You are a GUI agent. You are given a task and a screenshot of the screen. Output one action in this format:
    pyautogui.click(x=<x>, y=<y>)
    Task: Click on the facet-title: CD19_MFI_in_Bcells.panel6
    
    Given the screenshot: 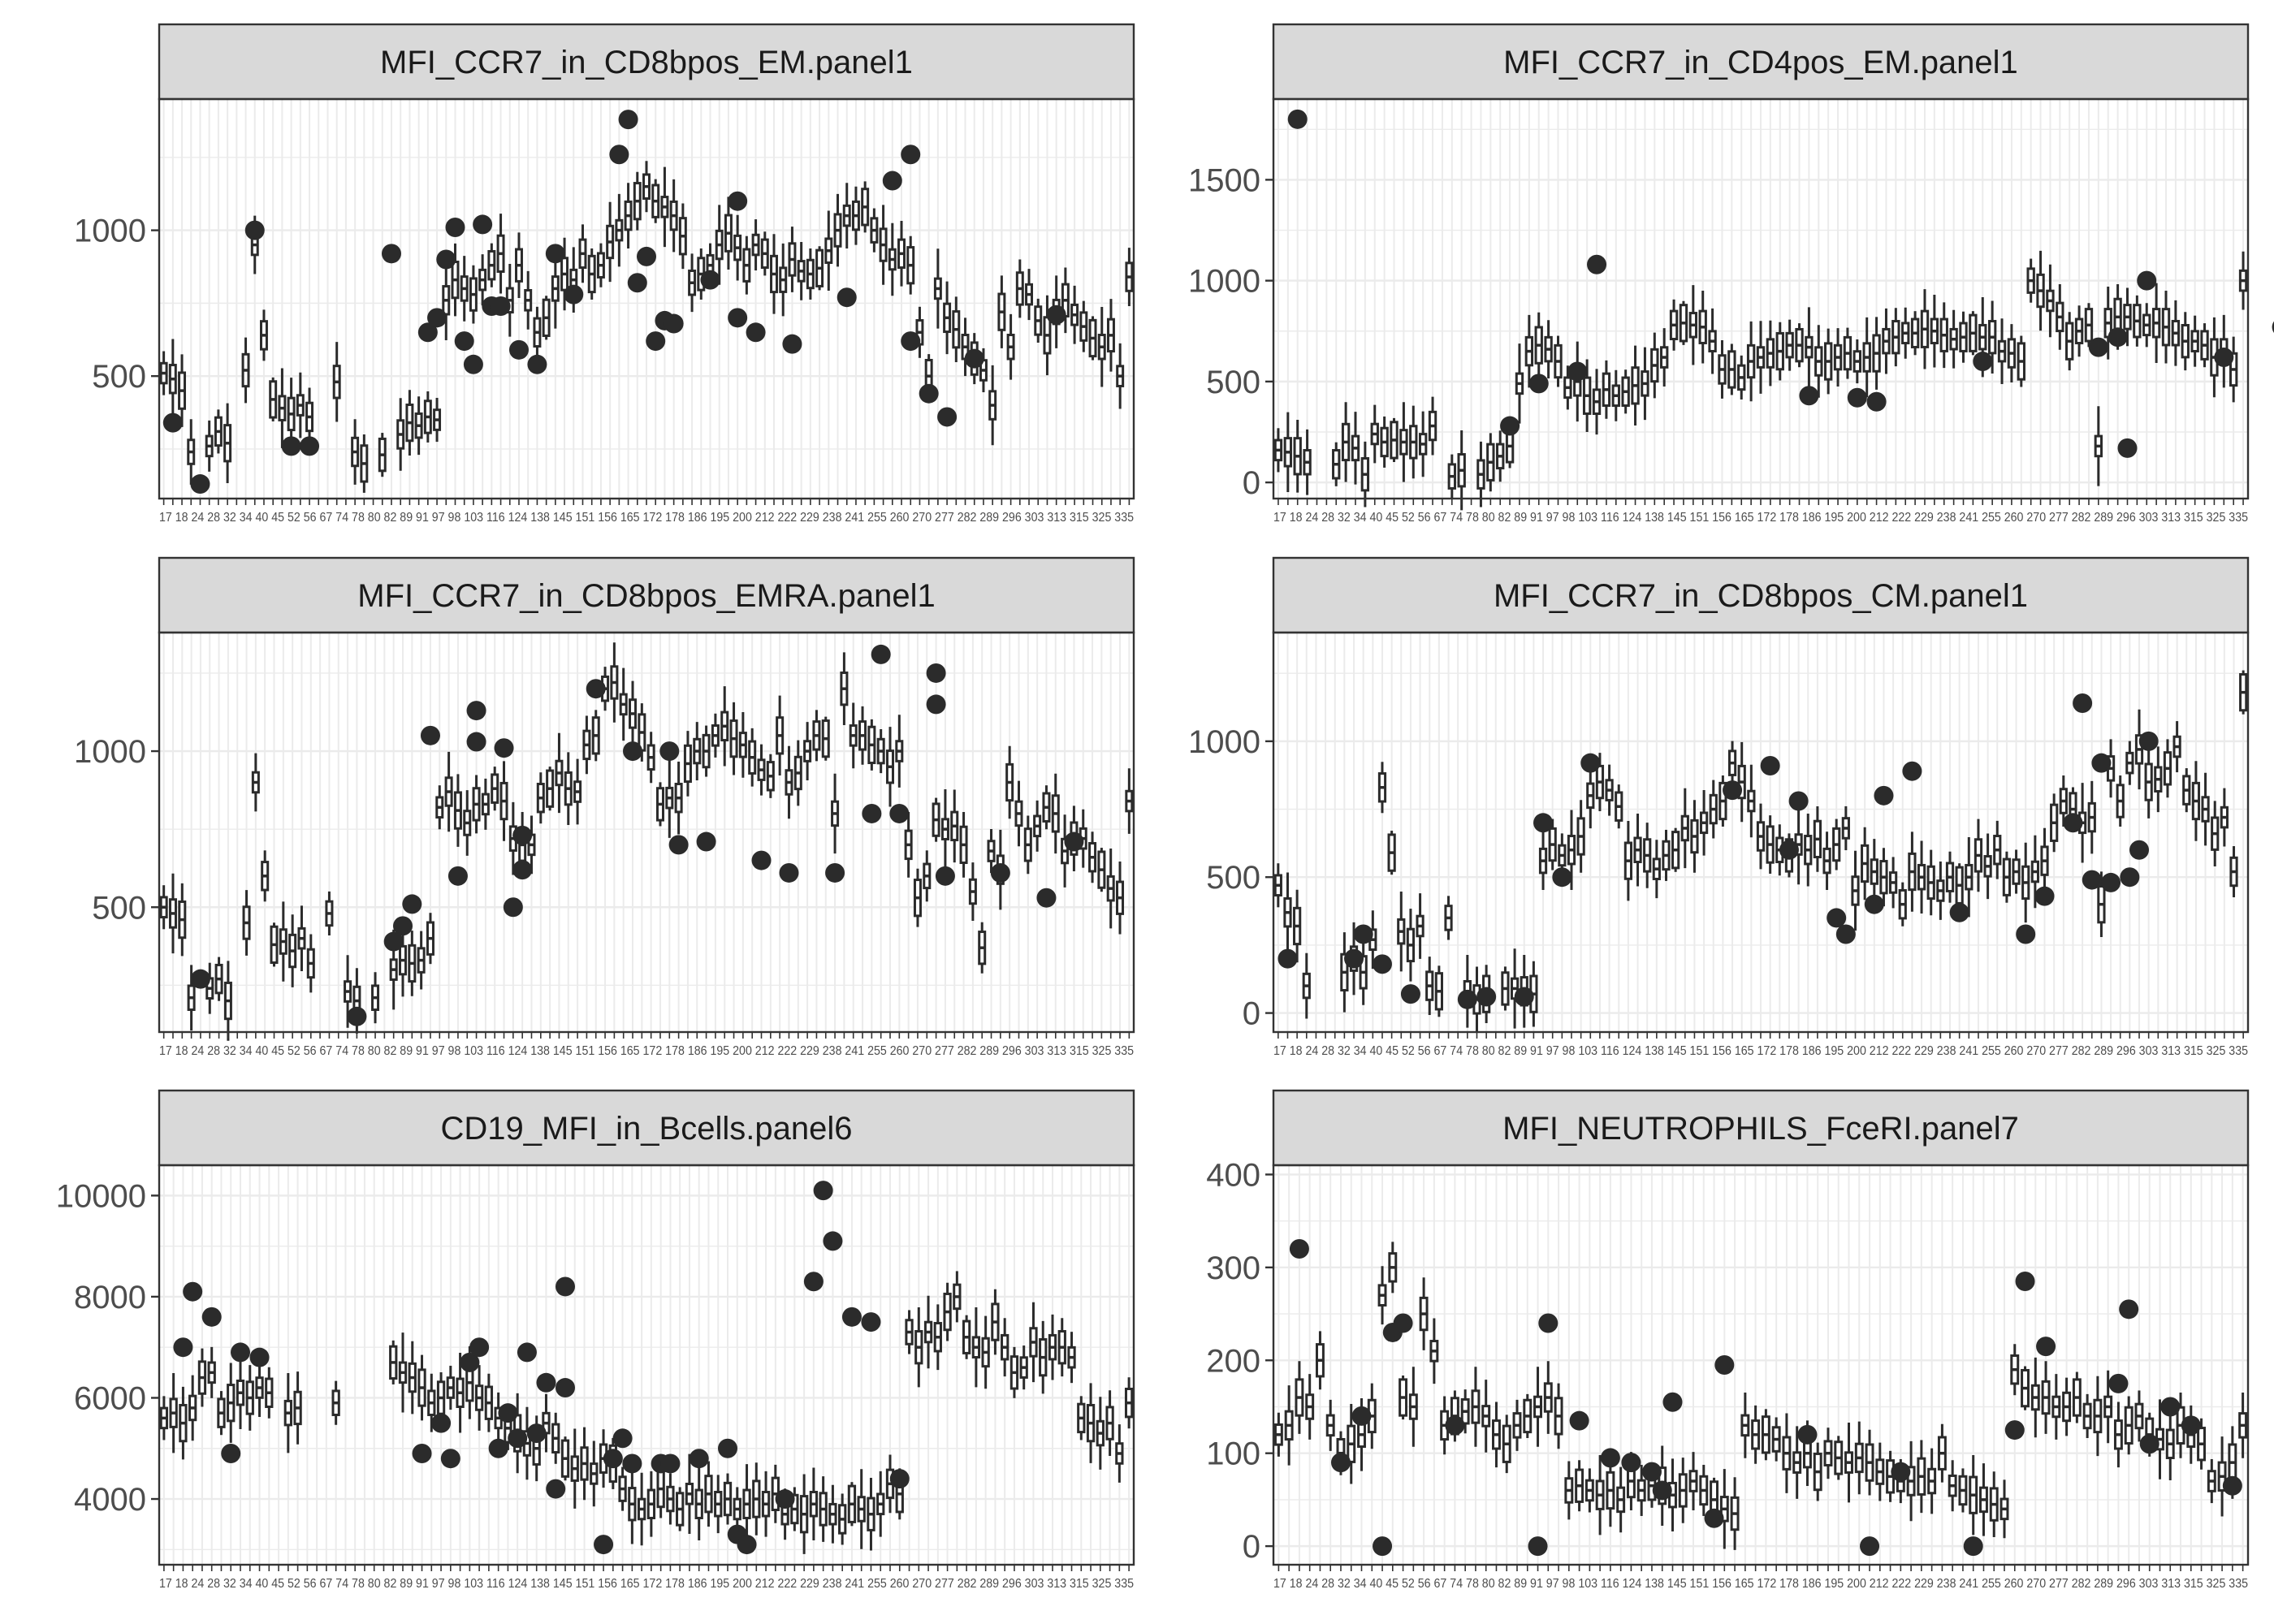 What is the action you would take?
    pyautogui.click(x=647, y=1129)
    